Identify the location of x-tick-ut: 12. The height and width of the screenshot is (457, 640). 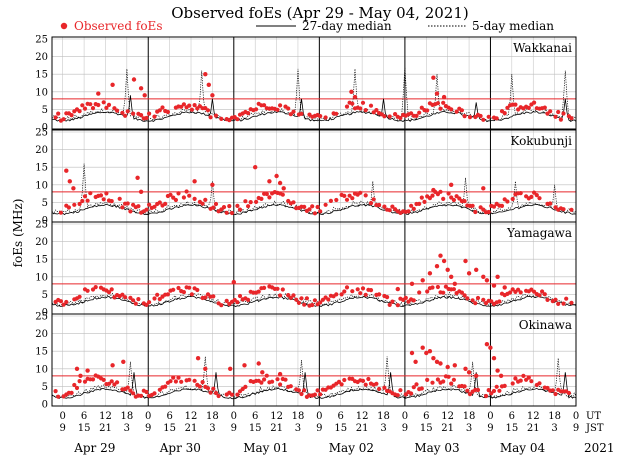
(533, 416).